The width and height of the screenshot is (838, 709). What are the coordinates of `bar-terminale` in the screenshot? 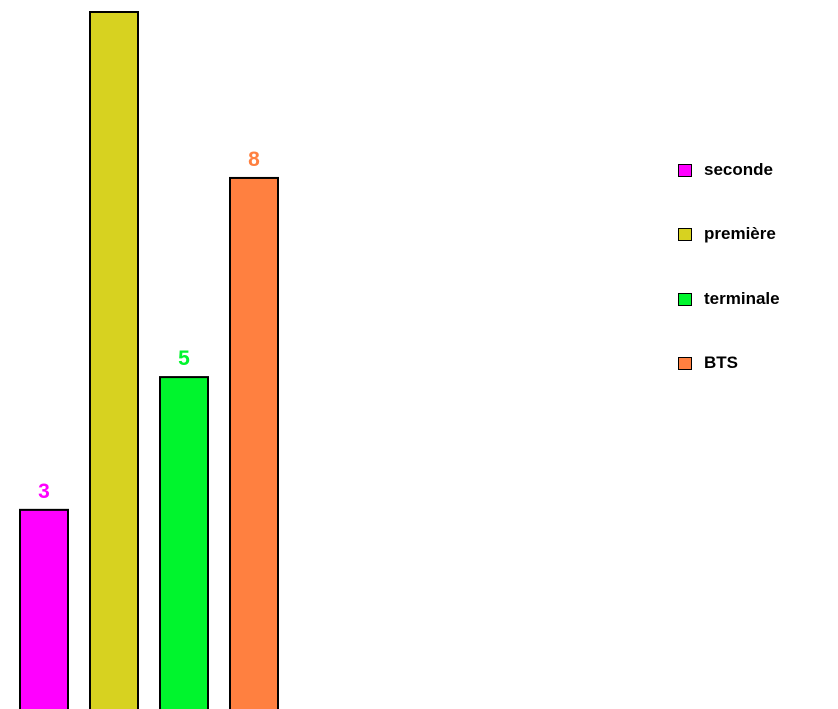 It's located at (184, 542).